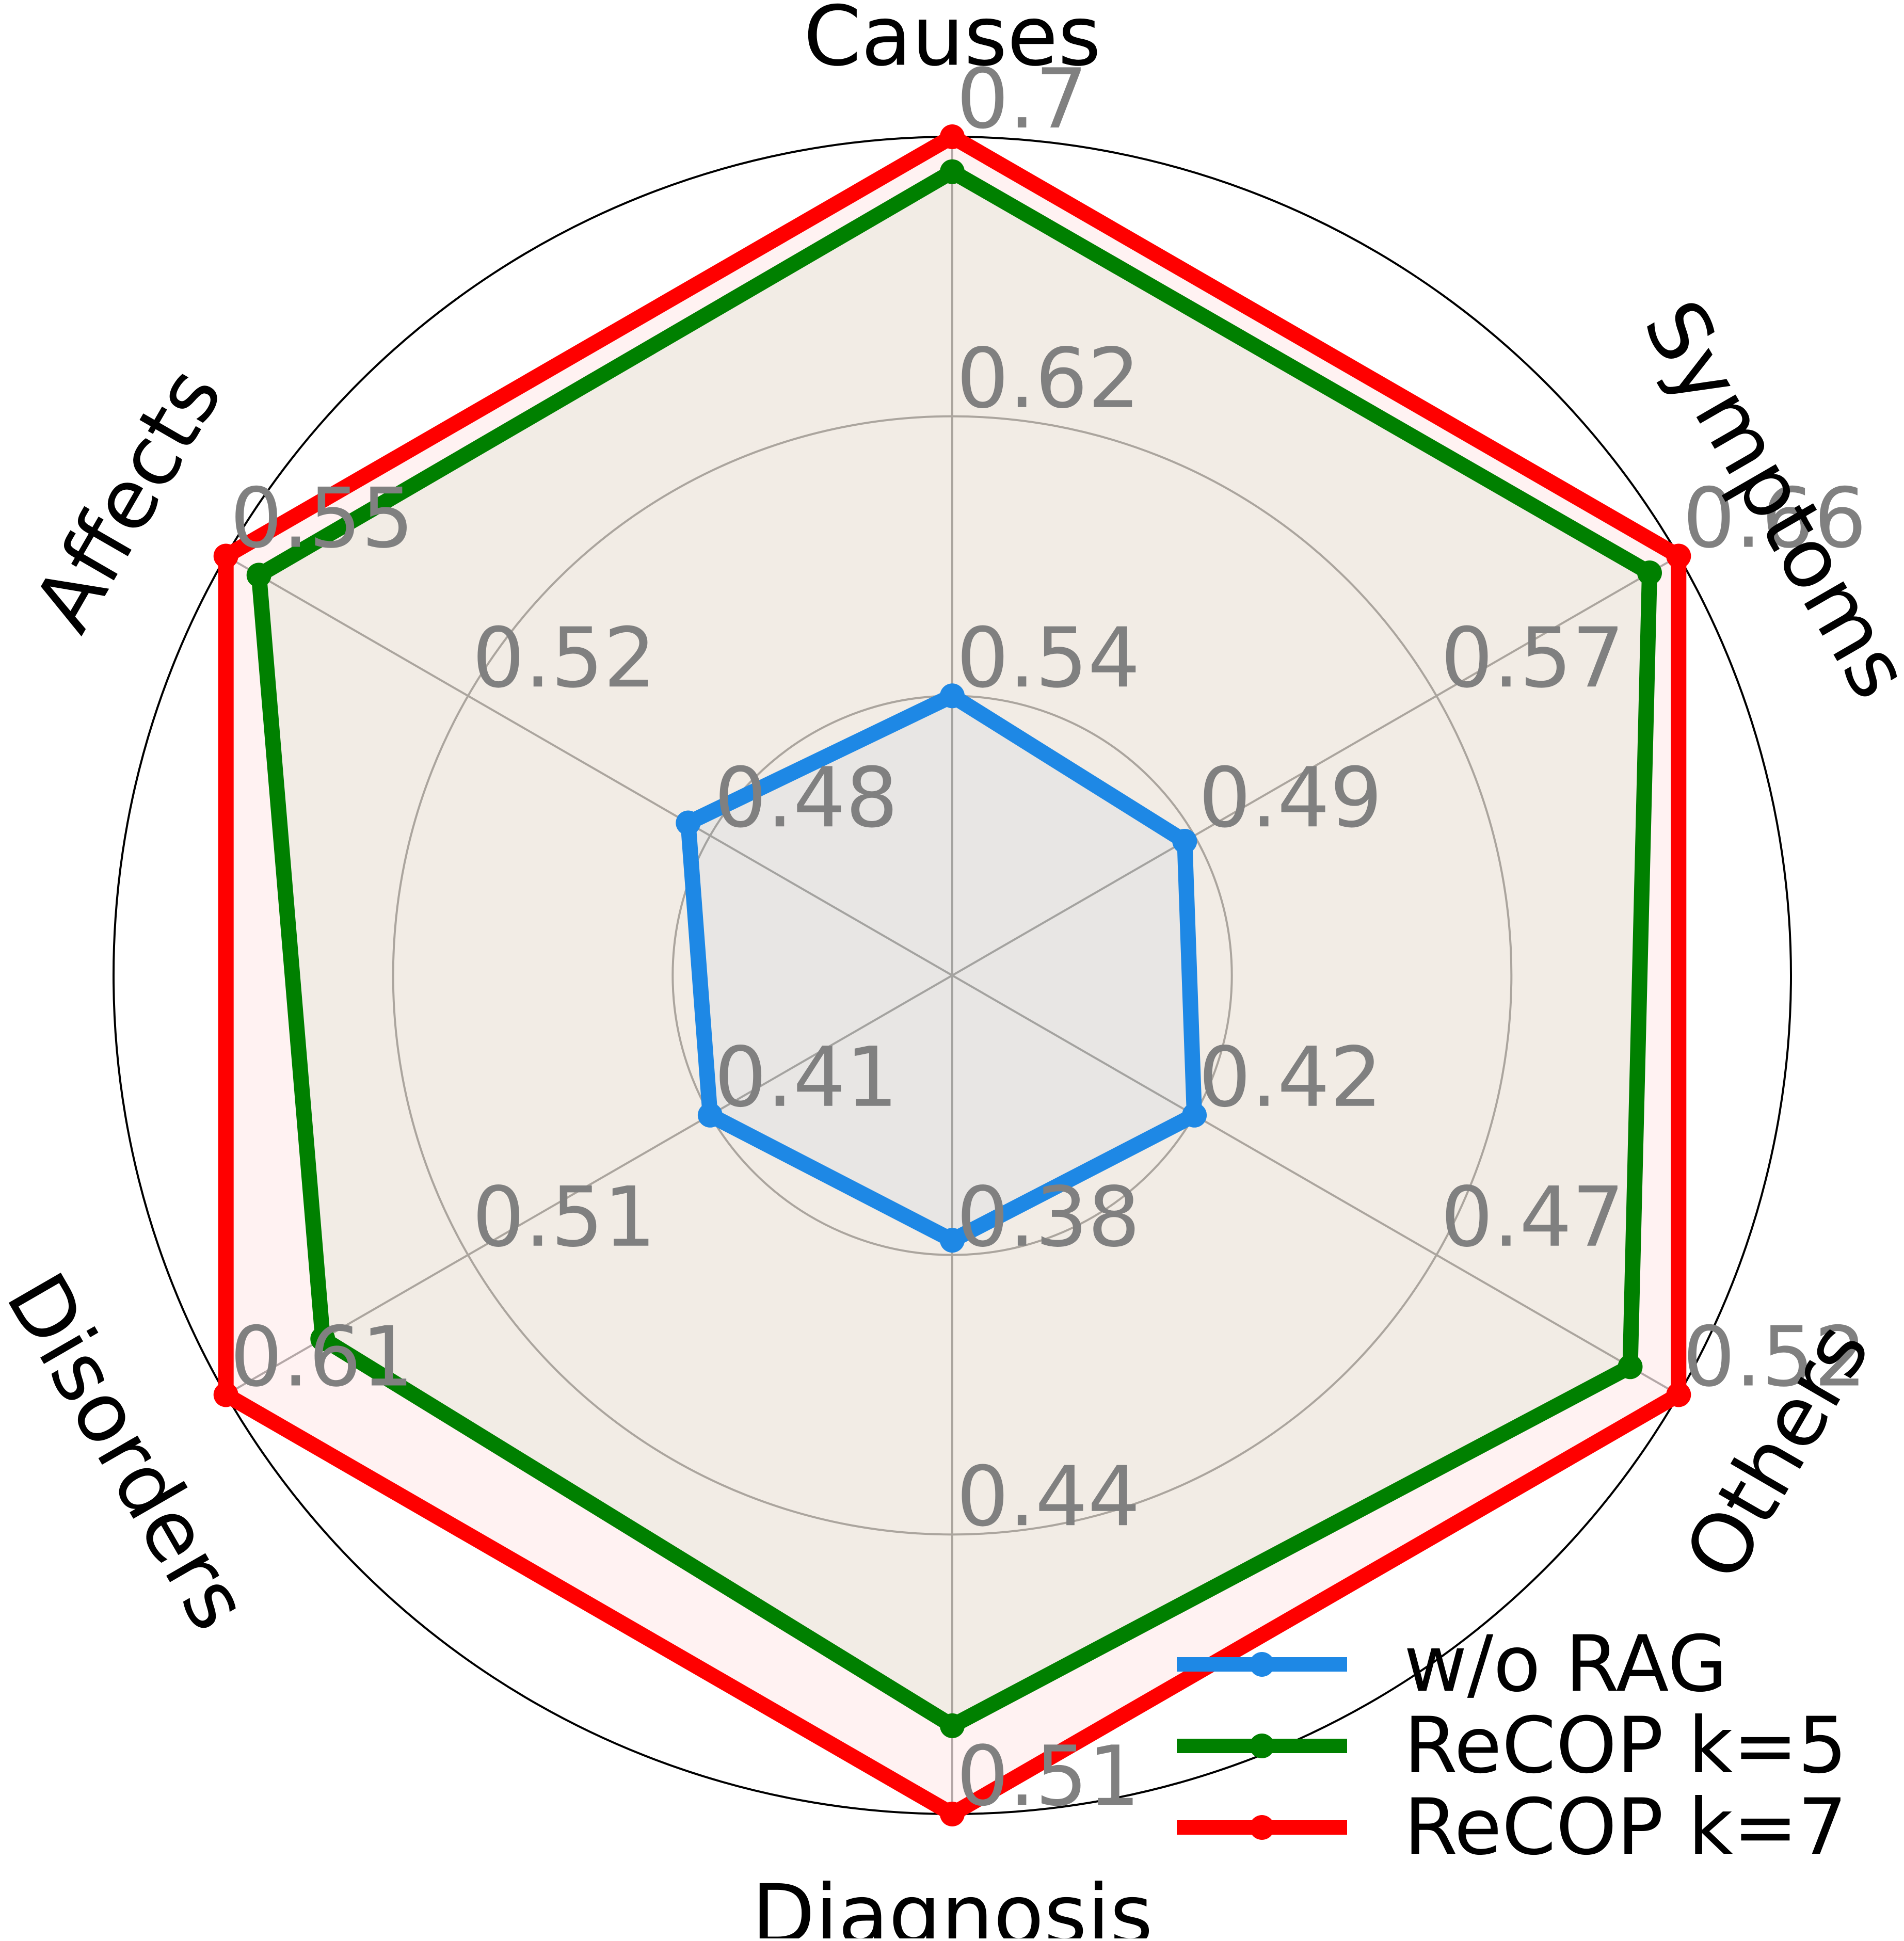  Describe the element at coordinates (258, 576) in the screenshot. I see `series-point-recop-k-5-affects` at that location.